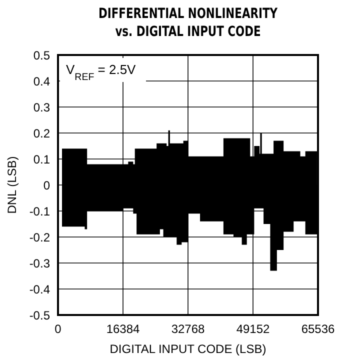 The image size is (347, 363). Describe the element at coordinates (41, 159) in the screenshot. I see `y-tick-label: 0.1` at that location.